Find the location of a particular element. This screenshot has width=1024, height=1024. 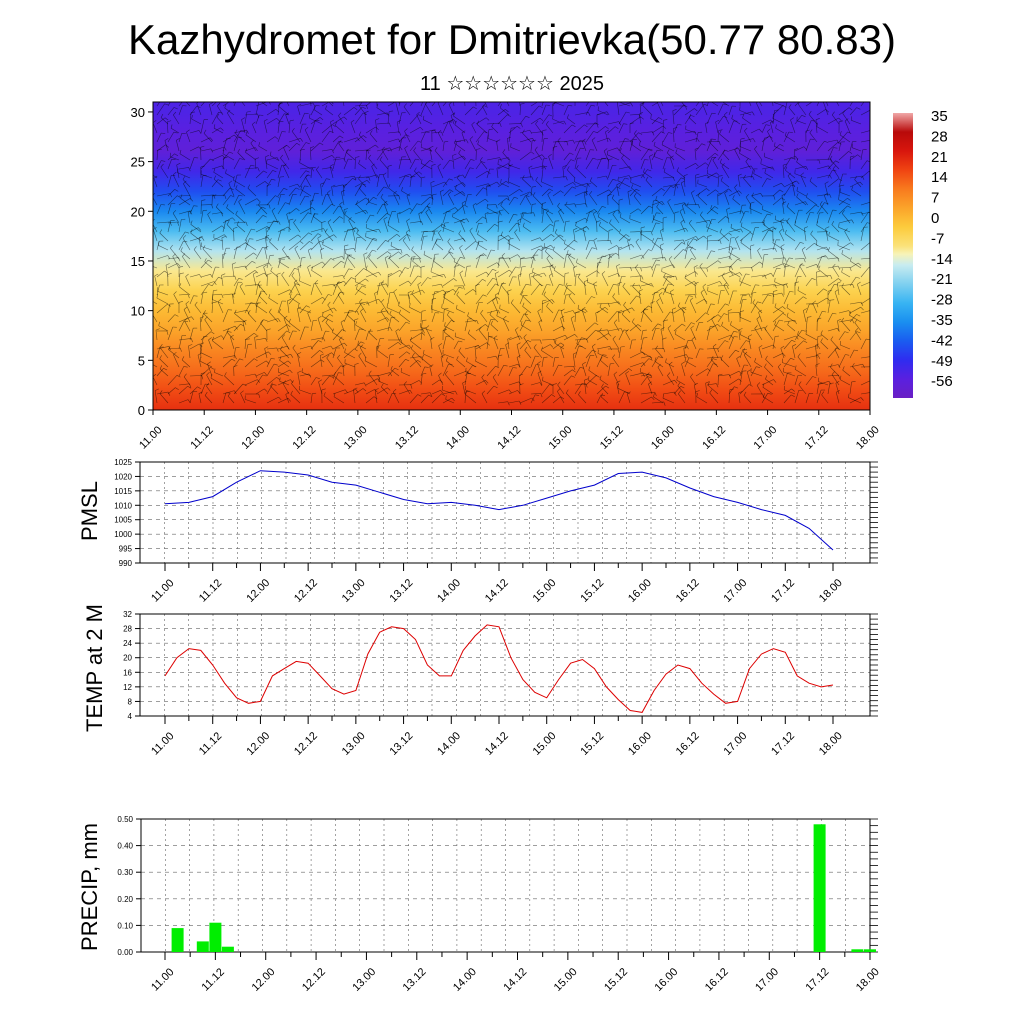

pmsl-xtick-label: 17.00 is located at coordinates (735, 591).